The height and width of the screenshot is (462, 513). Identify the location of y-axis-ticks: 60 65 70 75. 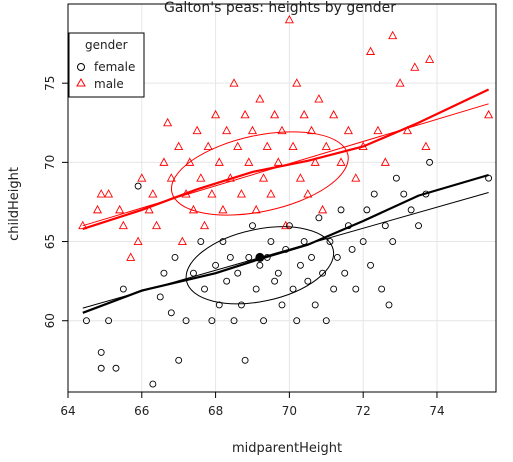
(55, 202).